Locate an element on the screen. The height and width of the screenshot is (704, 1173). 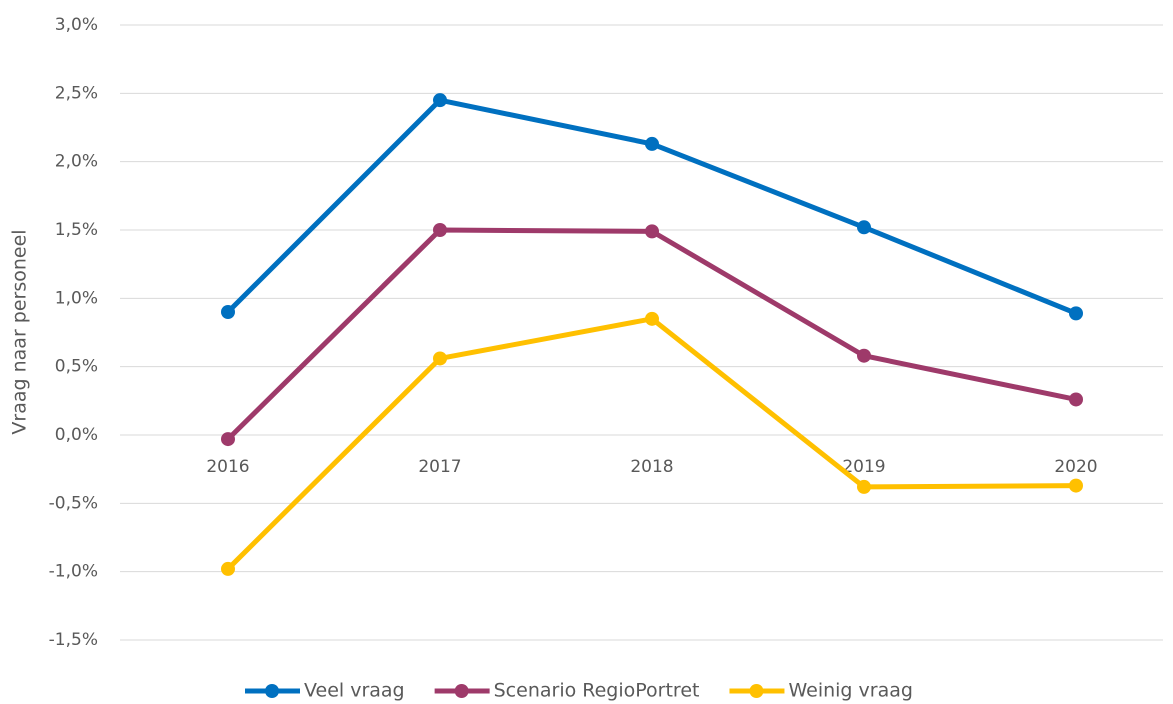
legend-label: Weinig vraag is located at coordinates (850, 691).